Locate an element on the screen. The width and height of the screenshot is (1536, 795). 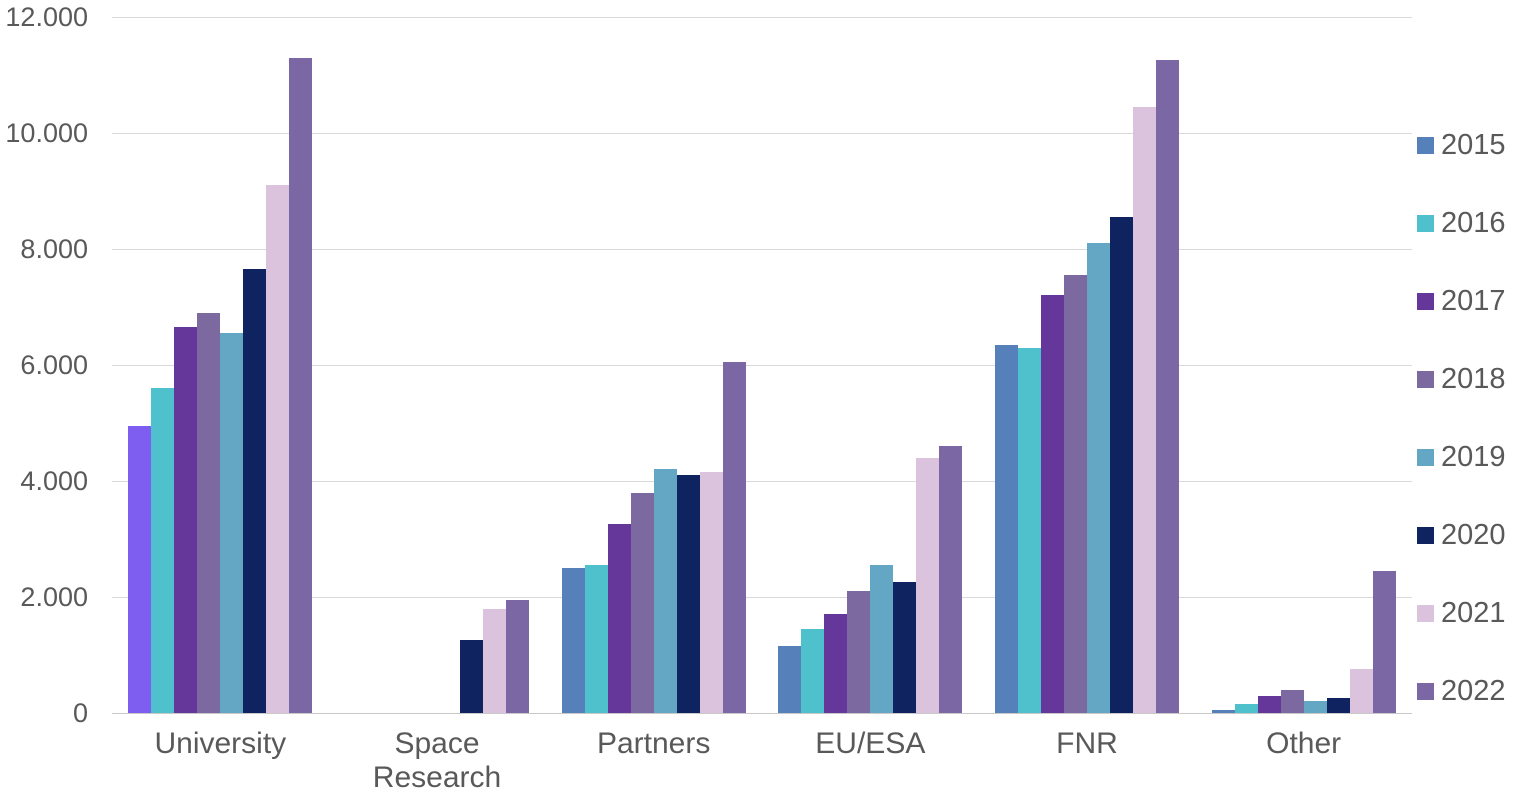
bar-group-other is located at coordinates (1303, 642).